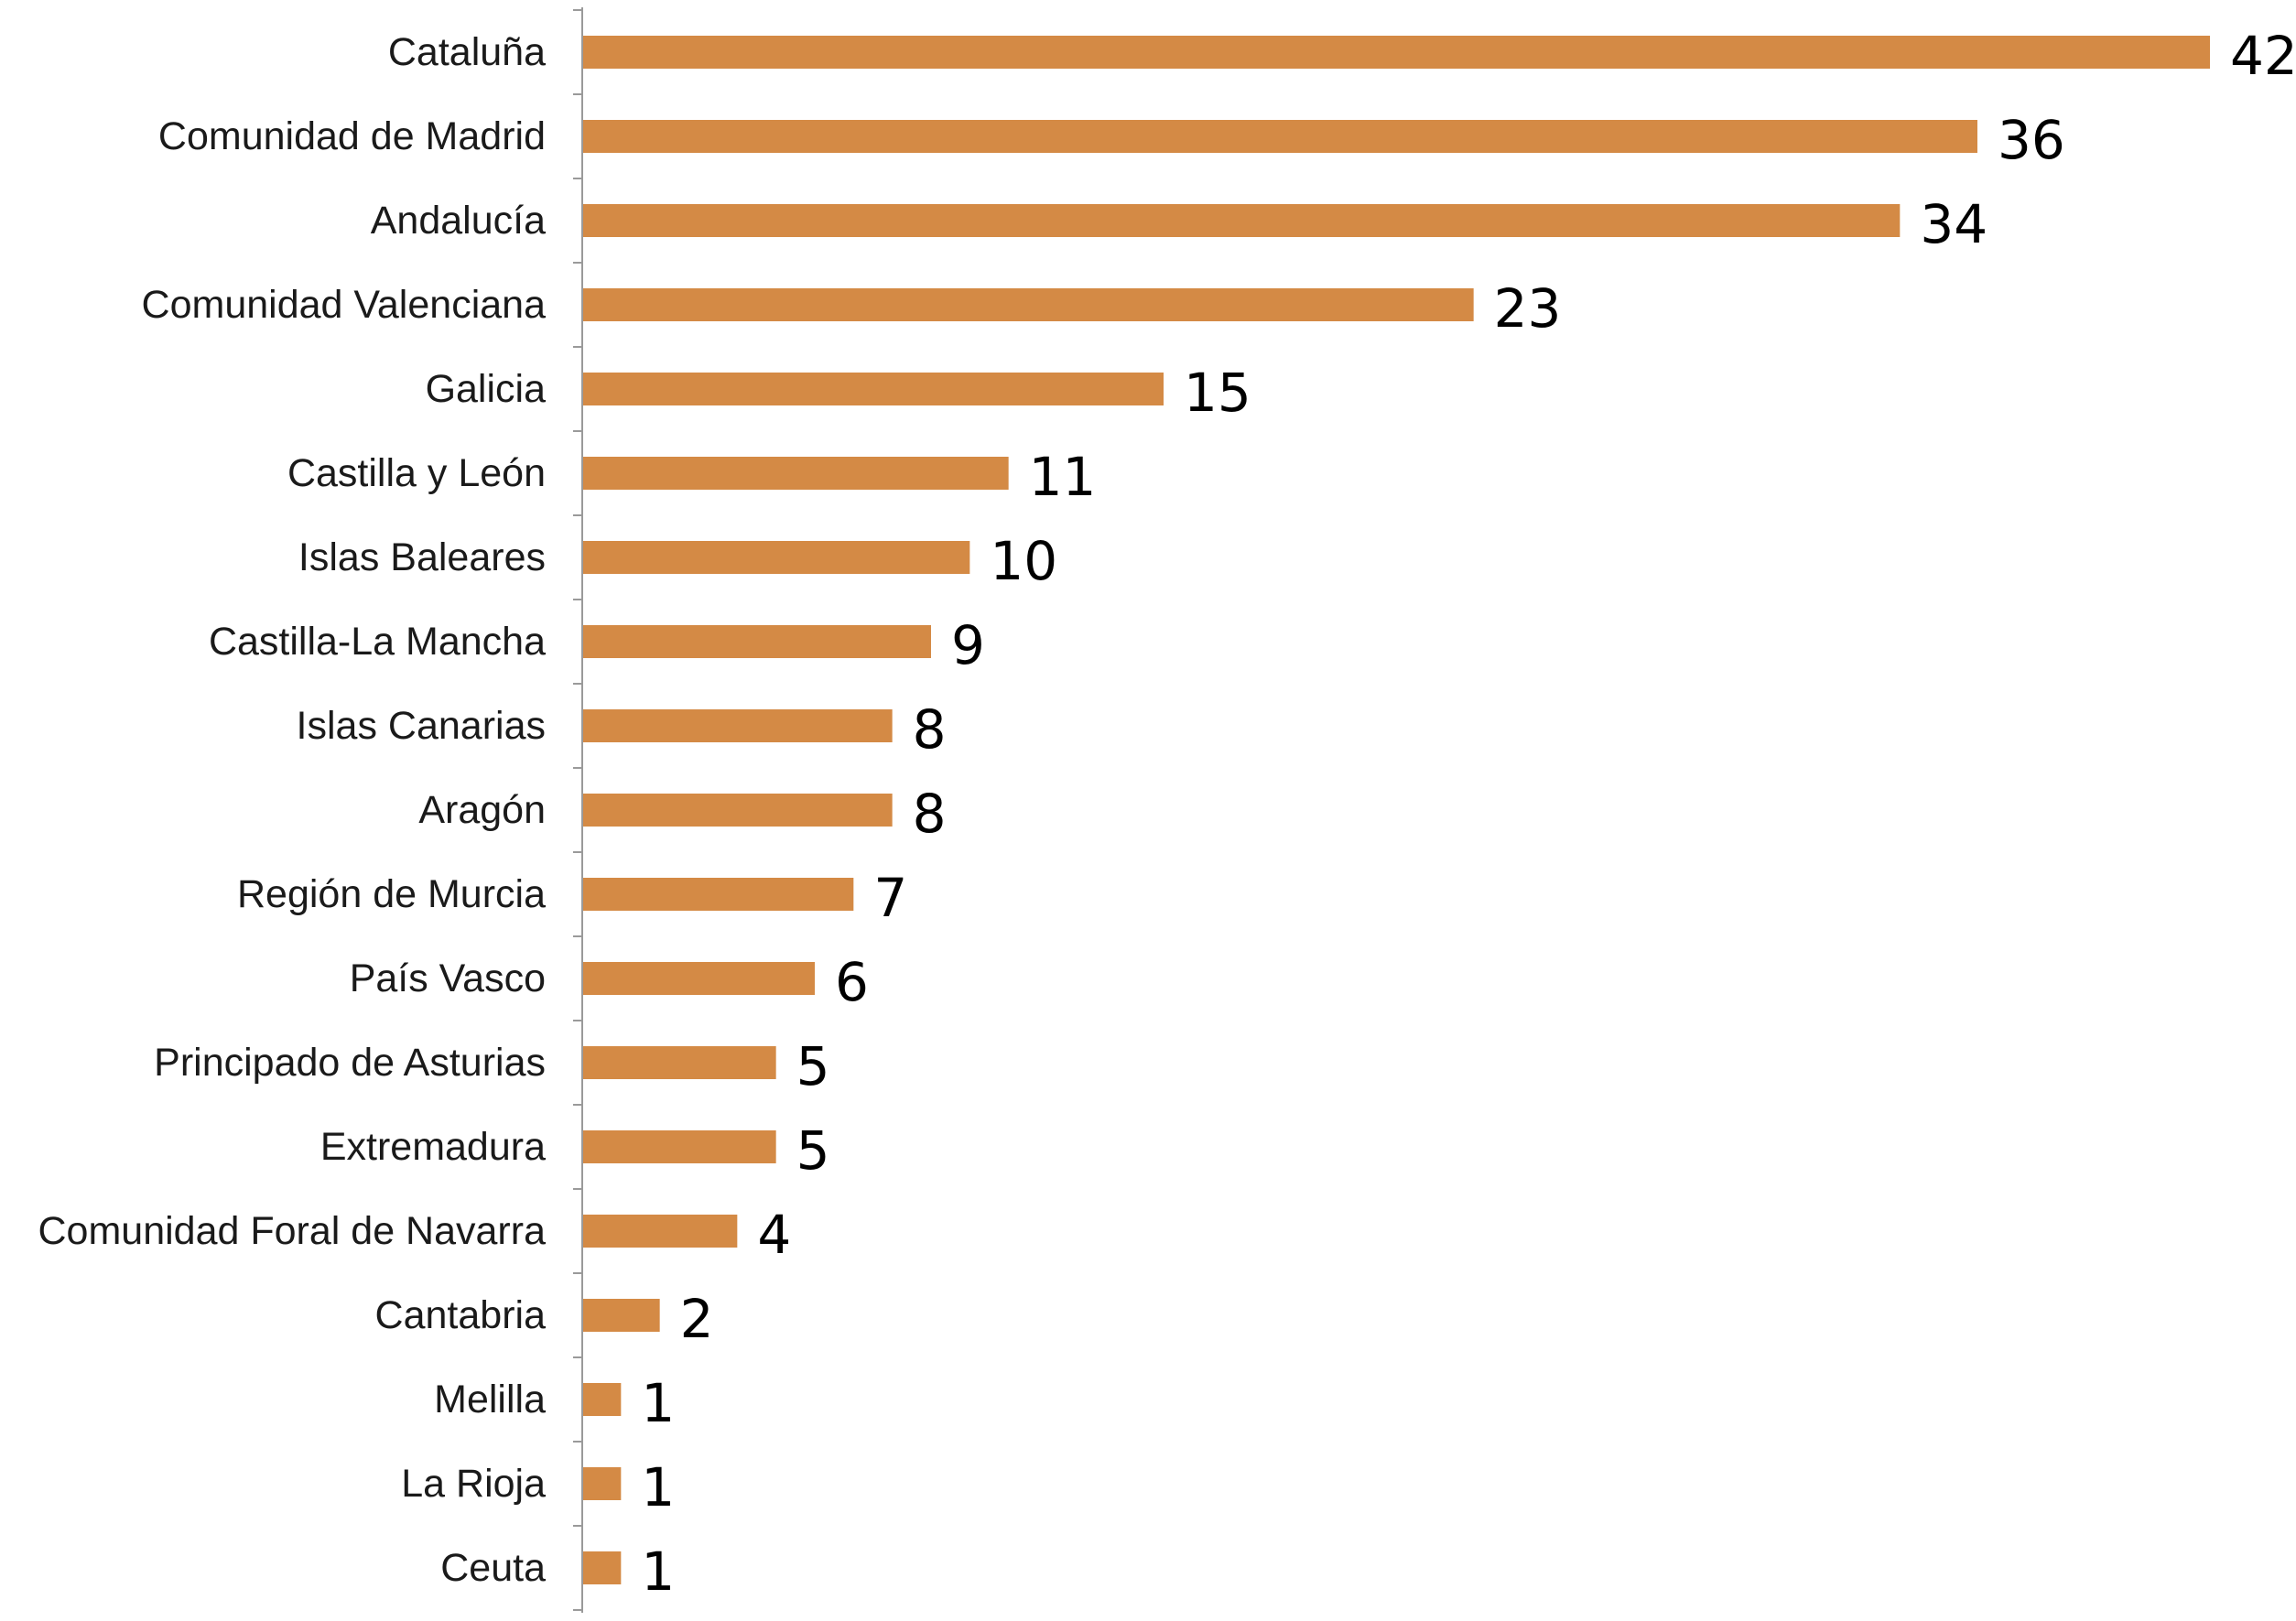 The image size is (2296, 1621). Describe the element at coordinates (679, 1146) in the screenshot. I see `bar-extremadura` at that location.